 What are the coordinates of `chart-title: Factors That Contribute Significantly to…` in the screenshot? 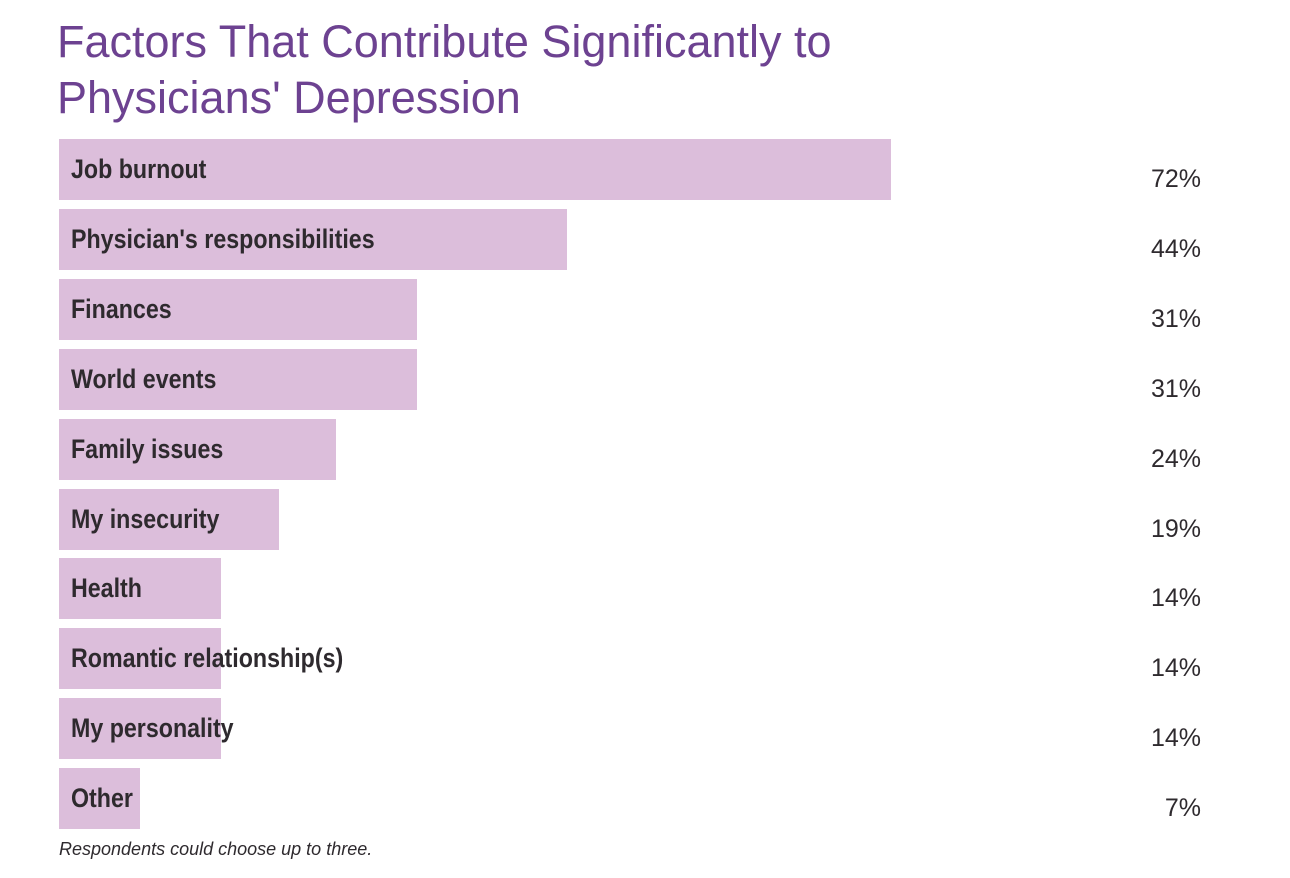 It's located at (444, 69).